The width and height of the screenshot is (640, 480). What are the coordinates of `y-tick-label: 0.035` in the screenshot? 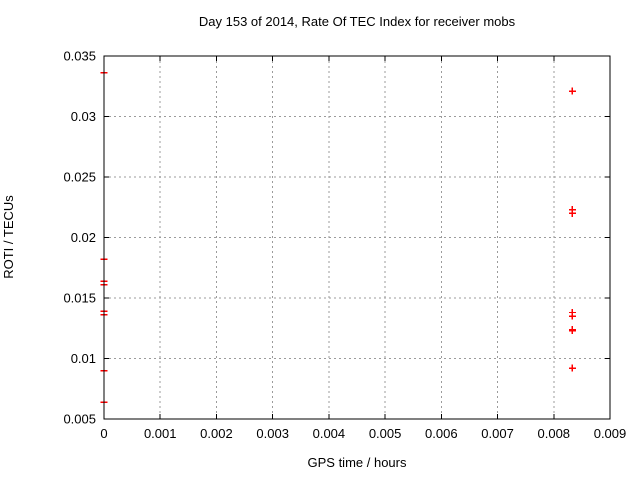 It's located at (79, 56).